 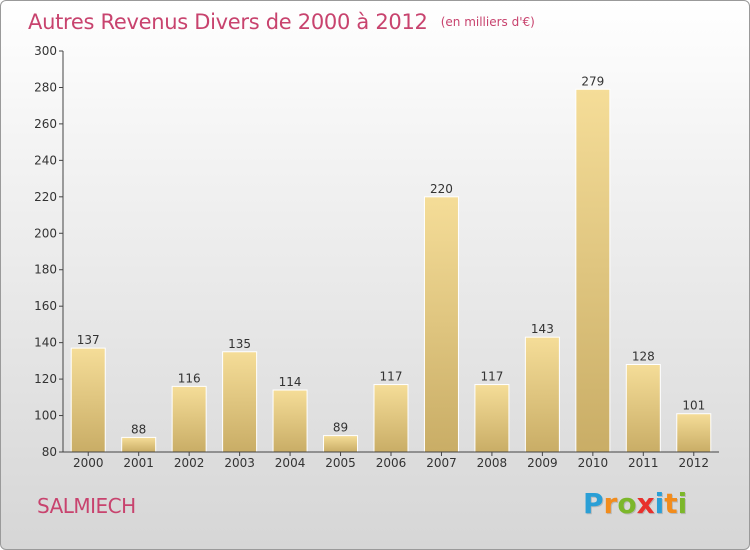 What do you see at coordinates (45, 379) in the screenshot?
I see `y-tick-label: 120` at bounding box center [45, 379].